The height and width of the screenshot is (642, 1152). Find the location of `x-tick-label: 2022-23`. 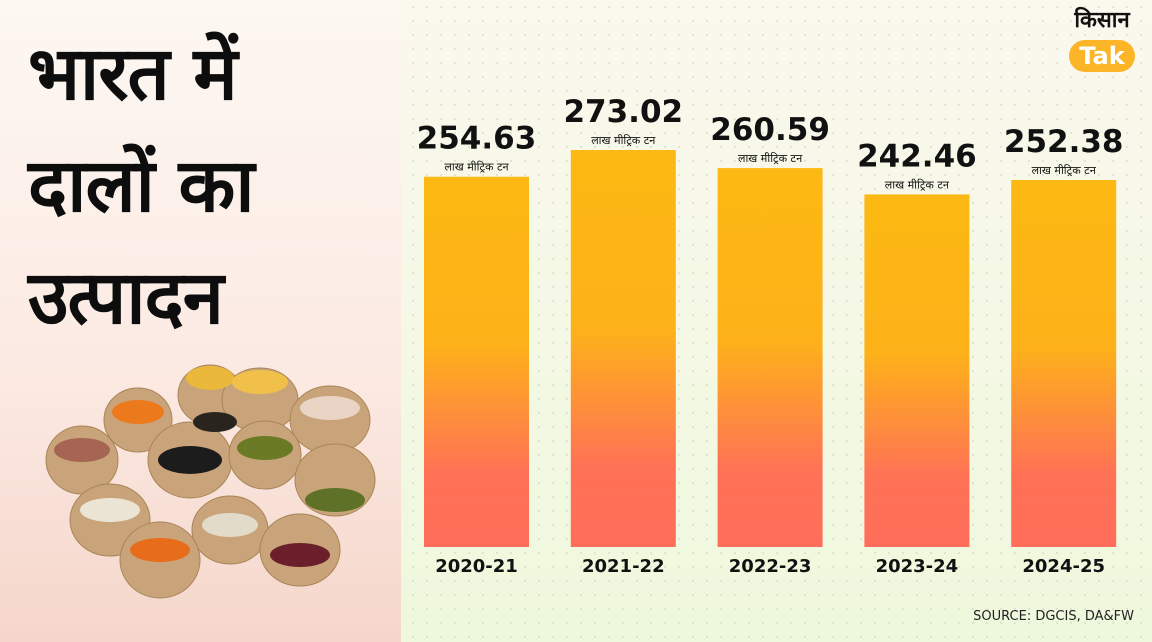

x-tick-label: 2022-23 is located at coordinates (770, 566).